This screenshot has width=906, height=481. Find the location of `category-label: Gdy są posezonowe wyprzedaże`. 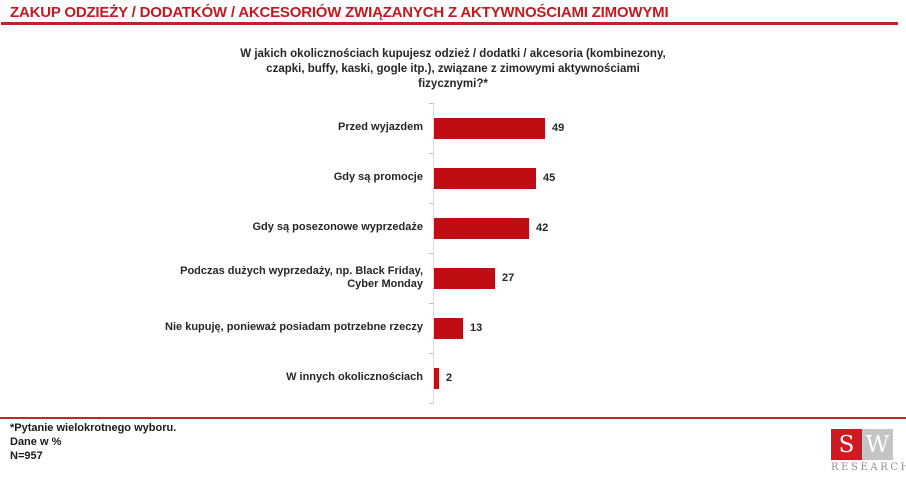

category-label: Gdy są posezonowe wyprzedaże is located at coordinates (337, 227).